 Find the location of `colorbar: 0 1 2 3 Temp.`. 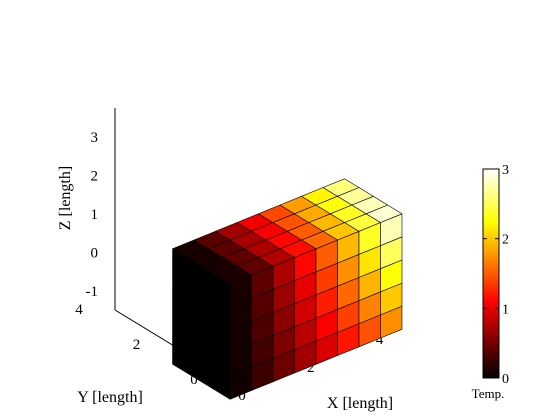

colorbar: 0 1 2 3 Temp. is located at coordinates (490, 282).